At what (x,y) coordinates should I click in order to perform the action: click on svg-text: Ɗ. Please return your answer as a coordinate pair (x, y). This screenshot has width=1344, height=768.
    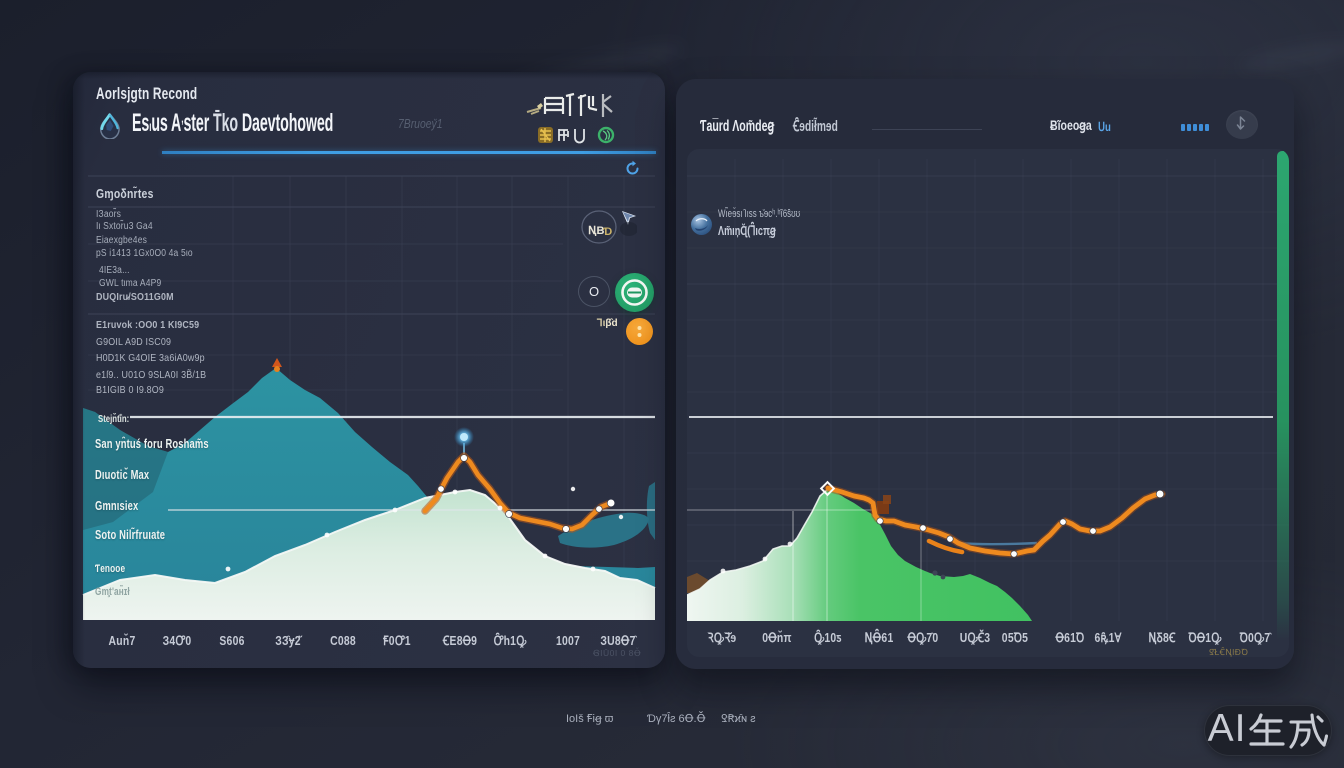
    Looking at the image, I should click on (607, 232).